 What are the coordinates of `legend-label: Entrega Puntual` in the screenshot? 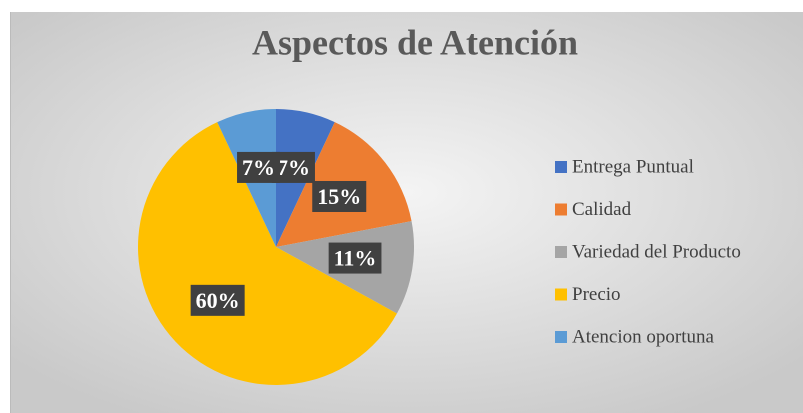 It's located at (633, 166).